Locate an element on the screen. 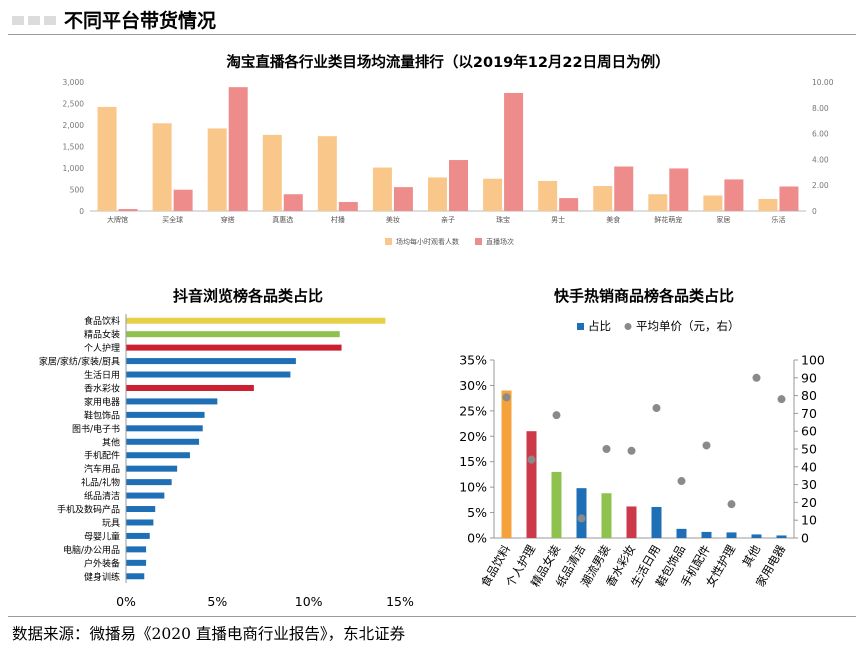  y-left-tick-label: 0% is located at coordinates (477, 538).